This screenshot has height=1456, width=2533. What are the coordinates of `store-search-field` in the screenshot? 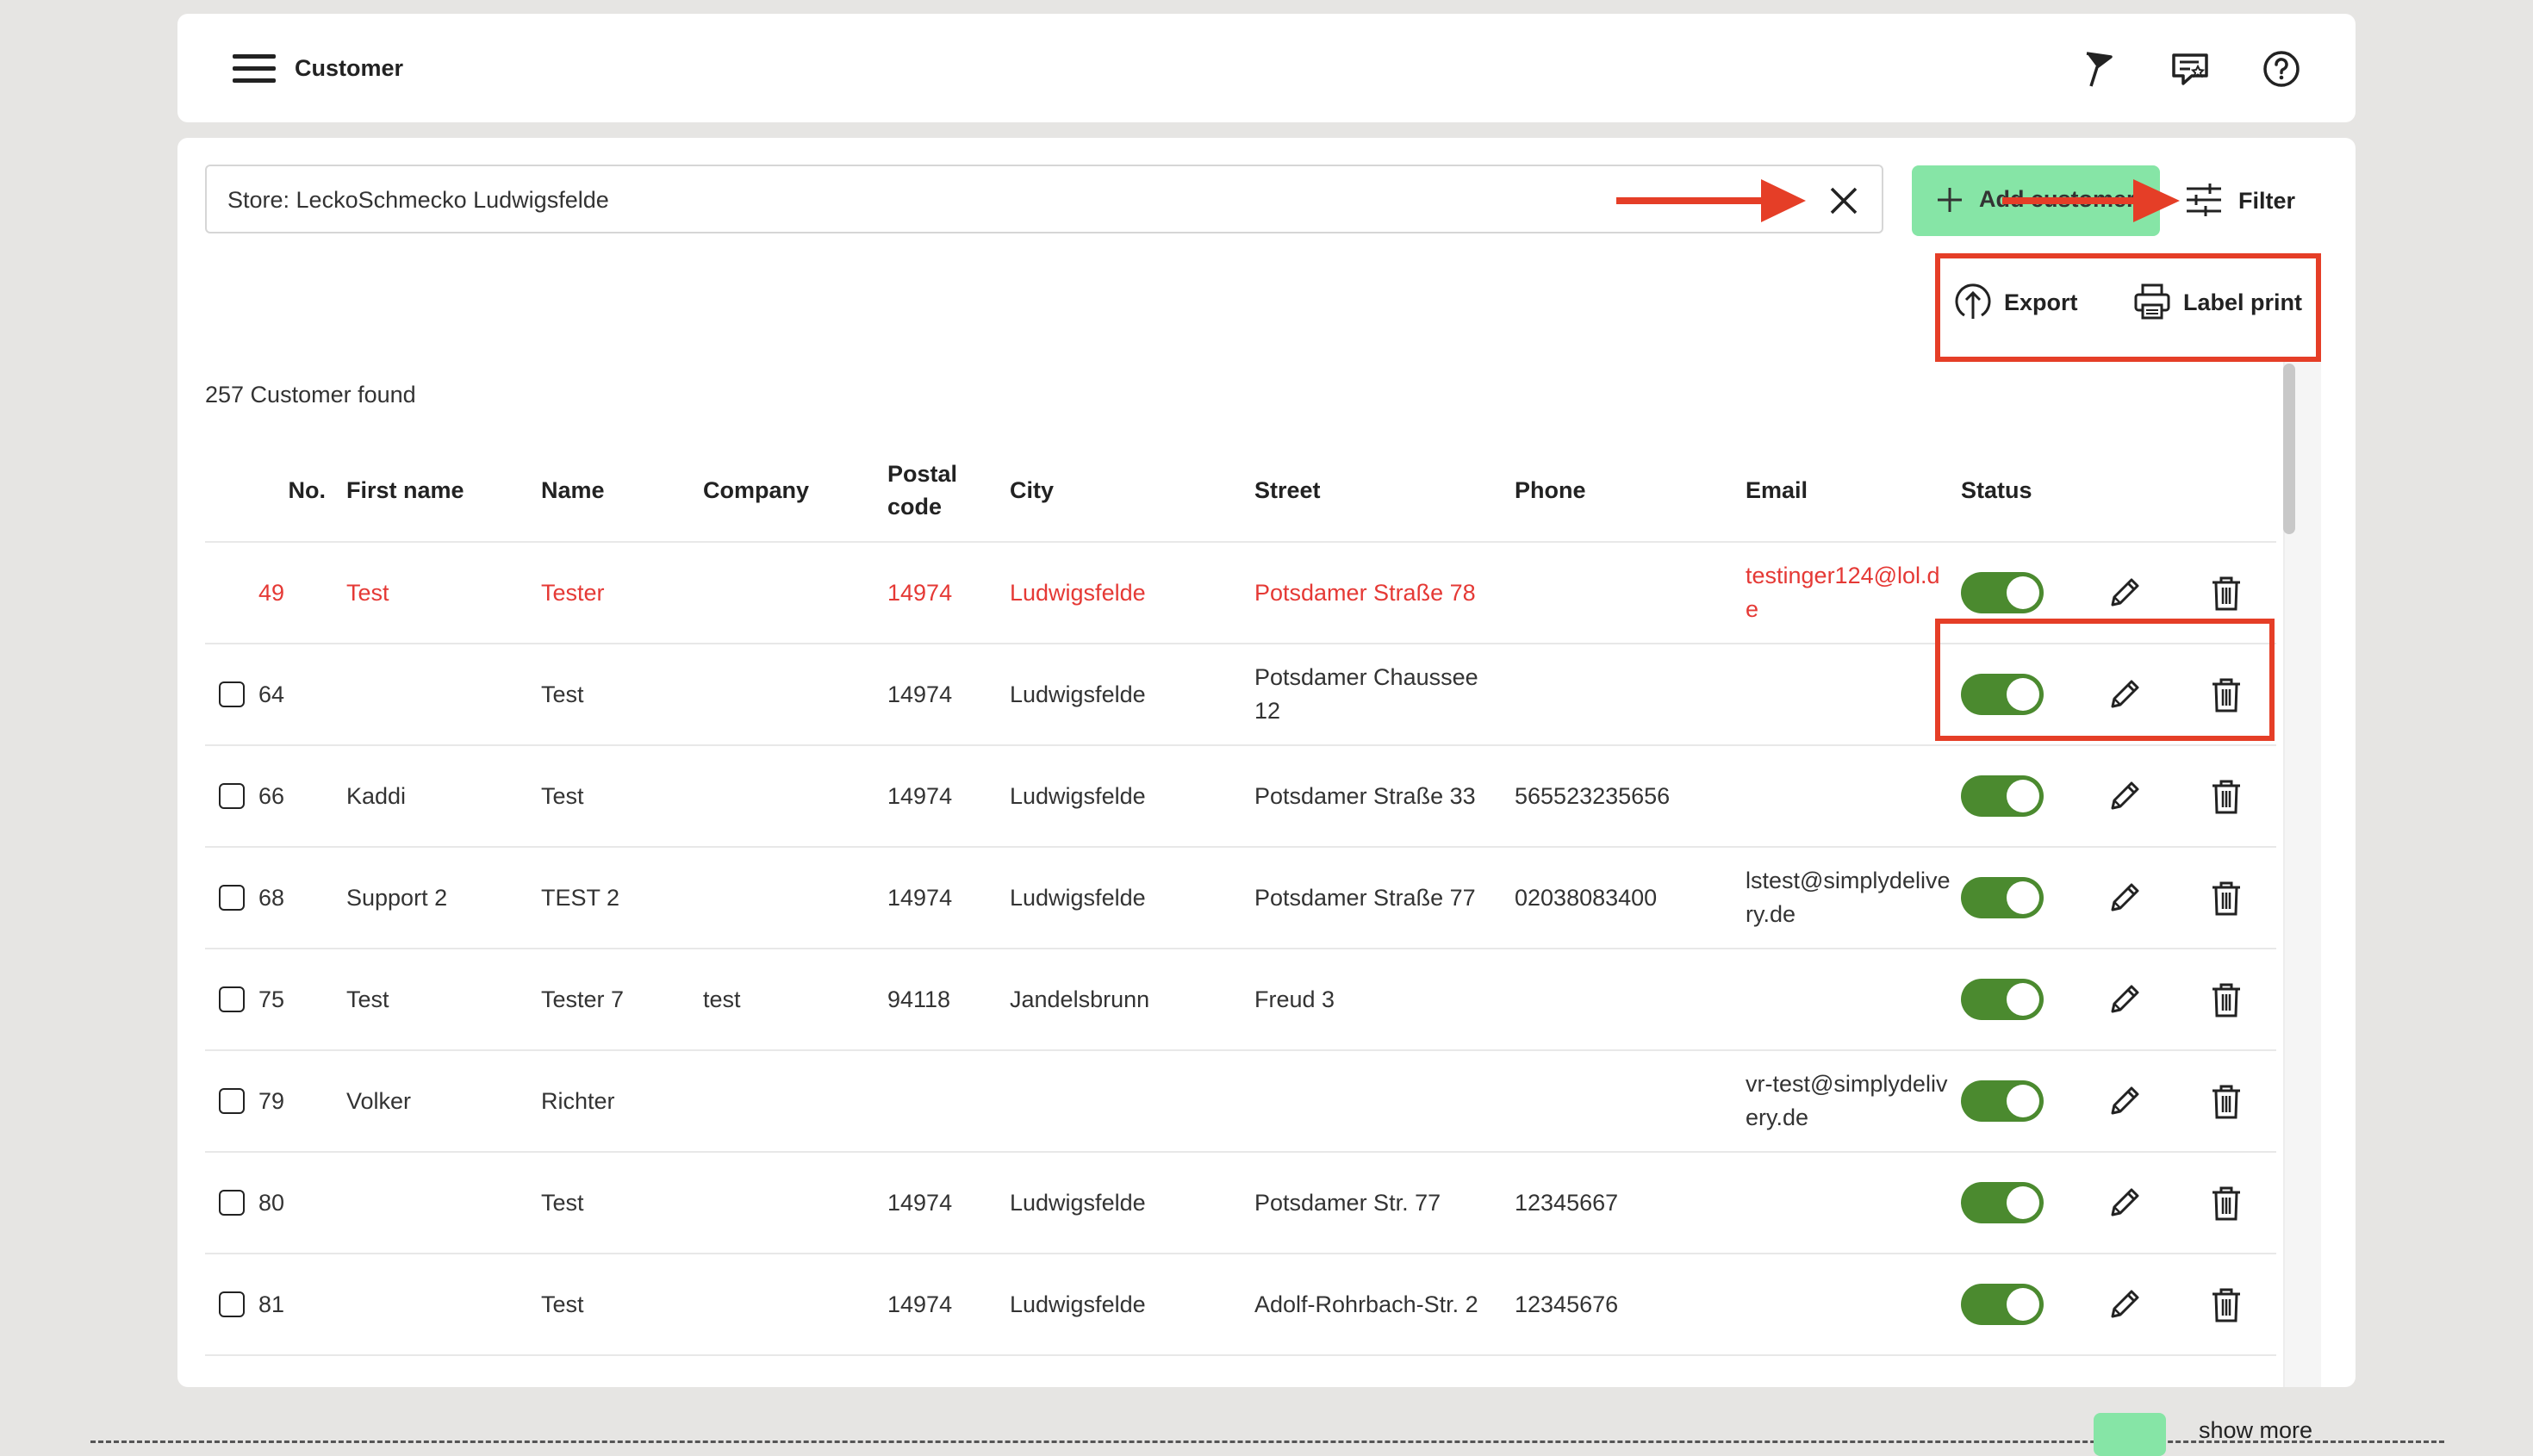 It's located at (1044, 199).